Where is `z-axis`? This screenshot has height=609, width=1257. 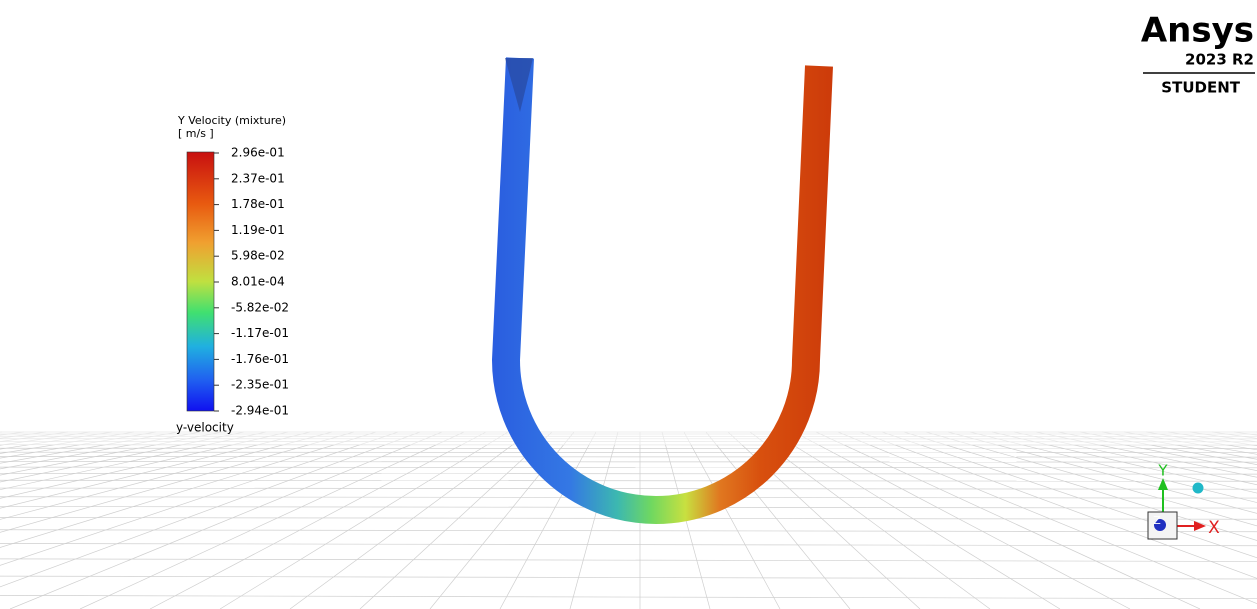
z-axis is located at coordinates (1160, 525).